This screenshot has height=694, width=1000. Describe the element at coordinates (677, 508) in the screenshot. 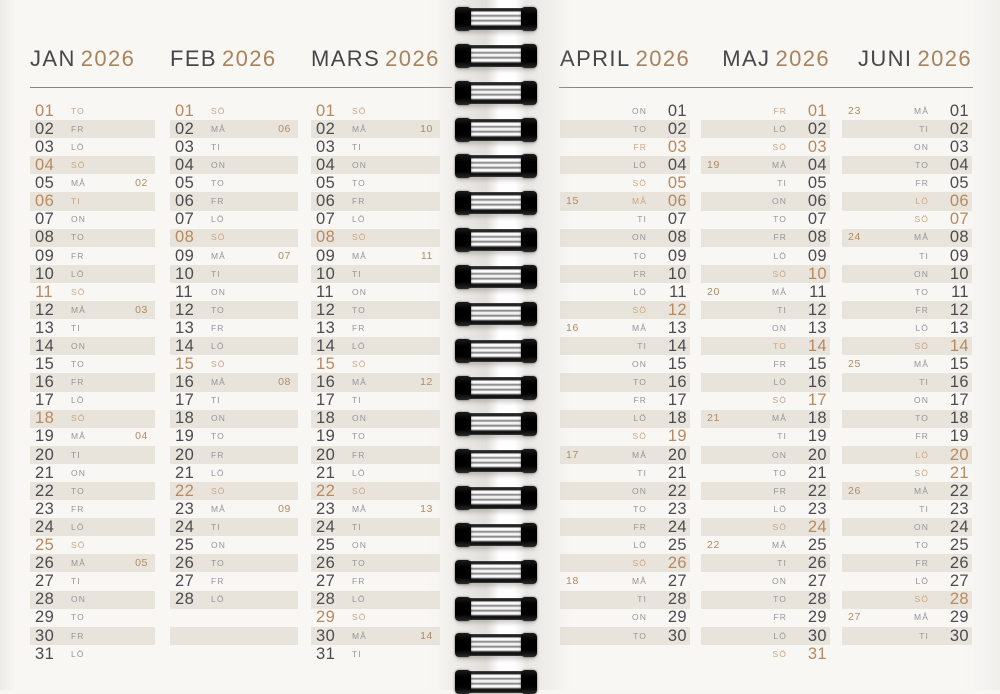

I see `day-number: 23` at that location.